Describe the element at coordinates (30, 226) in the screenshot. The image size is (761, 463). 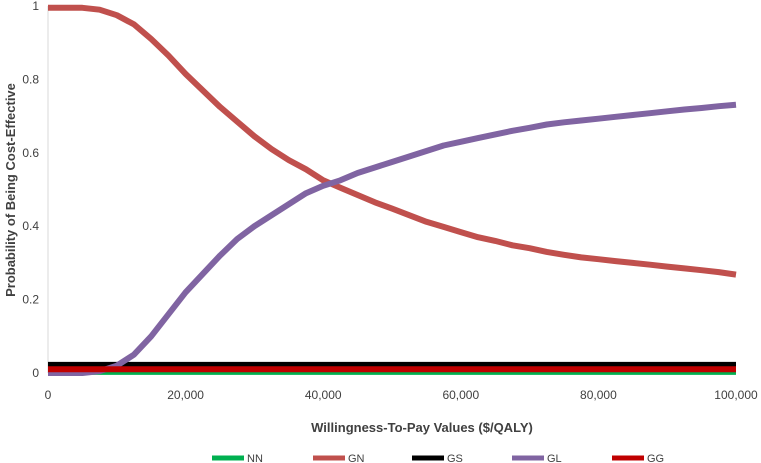
I see `y-tick-label: 0.4` at that location.